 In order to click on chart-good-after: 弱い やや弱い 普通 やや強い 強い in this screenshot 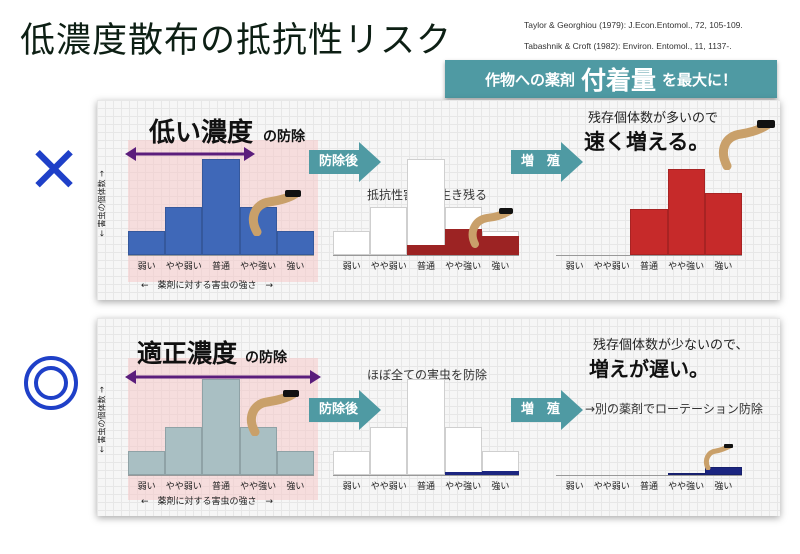, I will do `click(426, 417)`.